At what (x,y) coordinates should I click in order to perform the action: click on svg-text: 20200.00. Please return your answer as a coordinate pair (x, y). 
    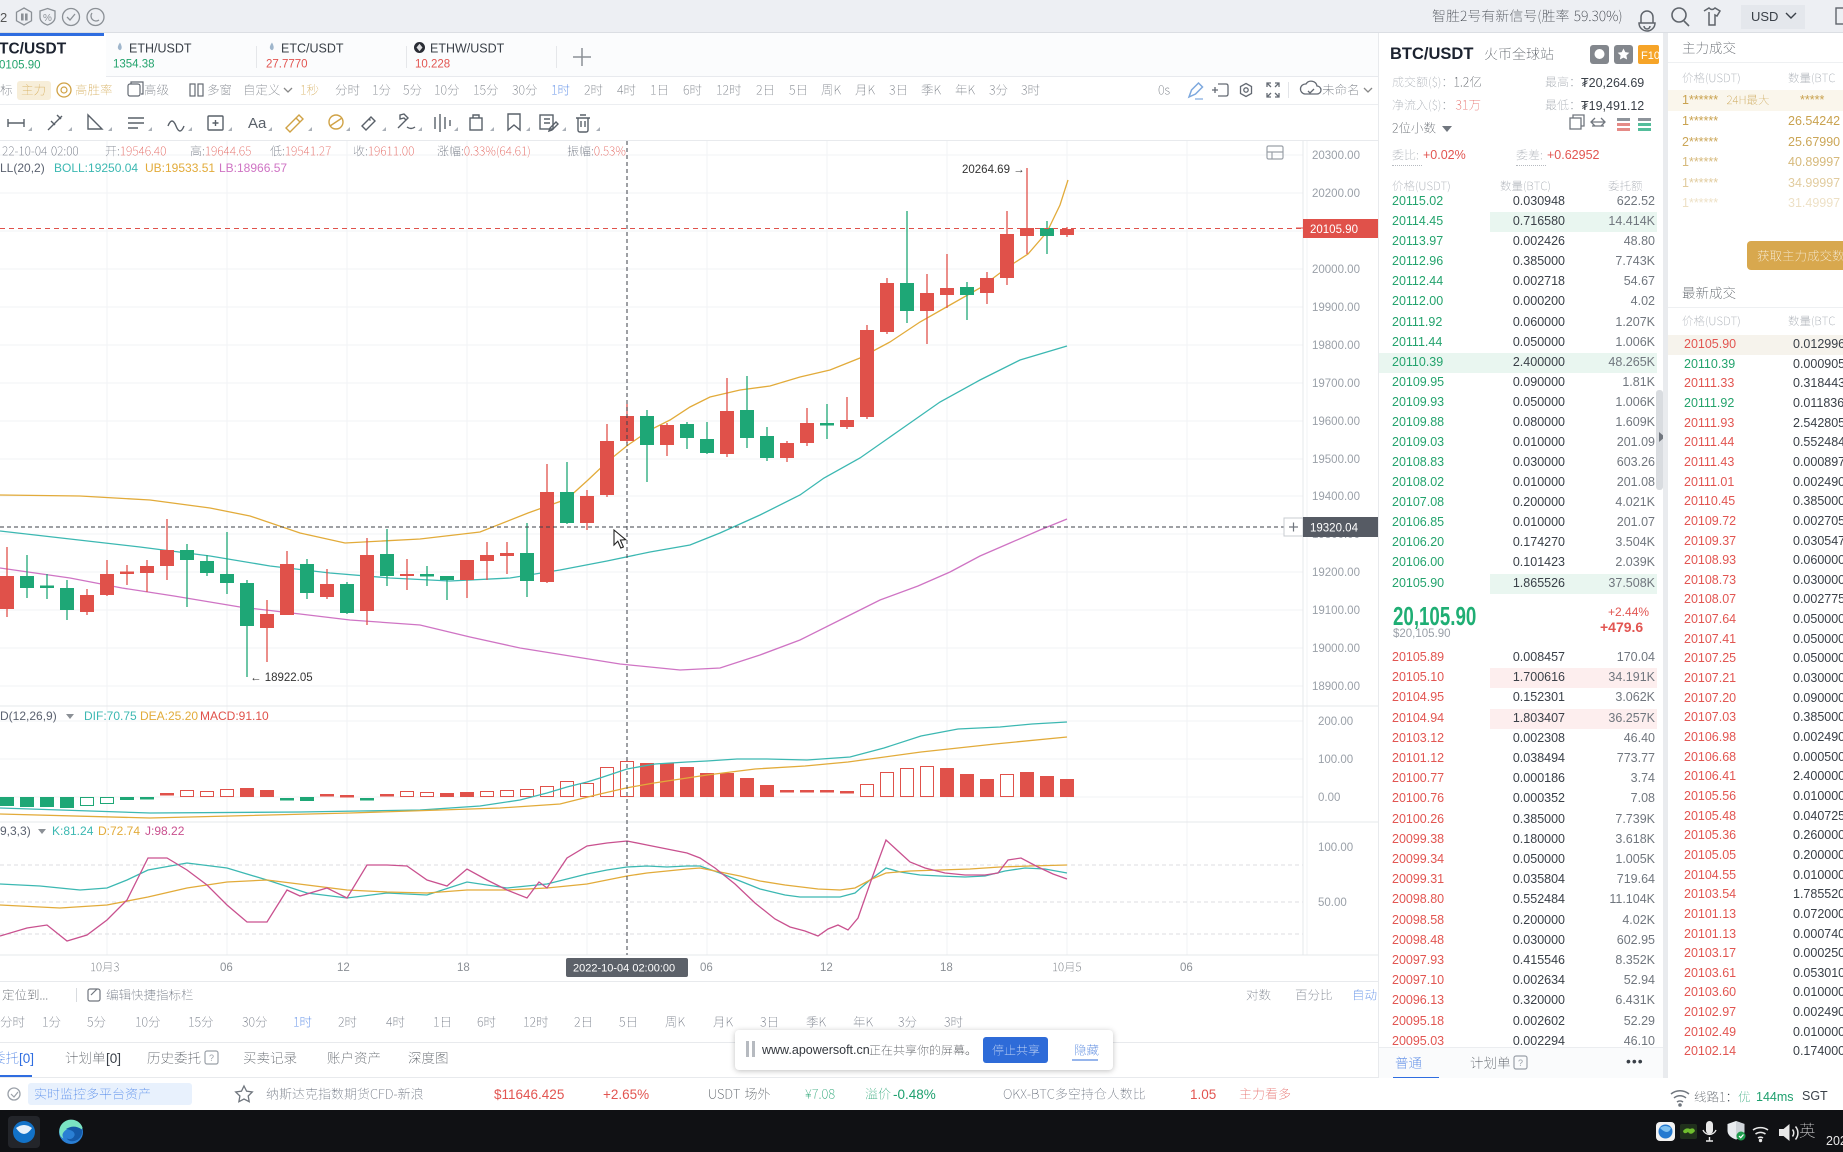
    Looking at the image, I should click on (1336, 194).